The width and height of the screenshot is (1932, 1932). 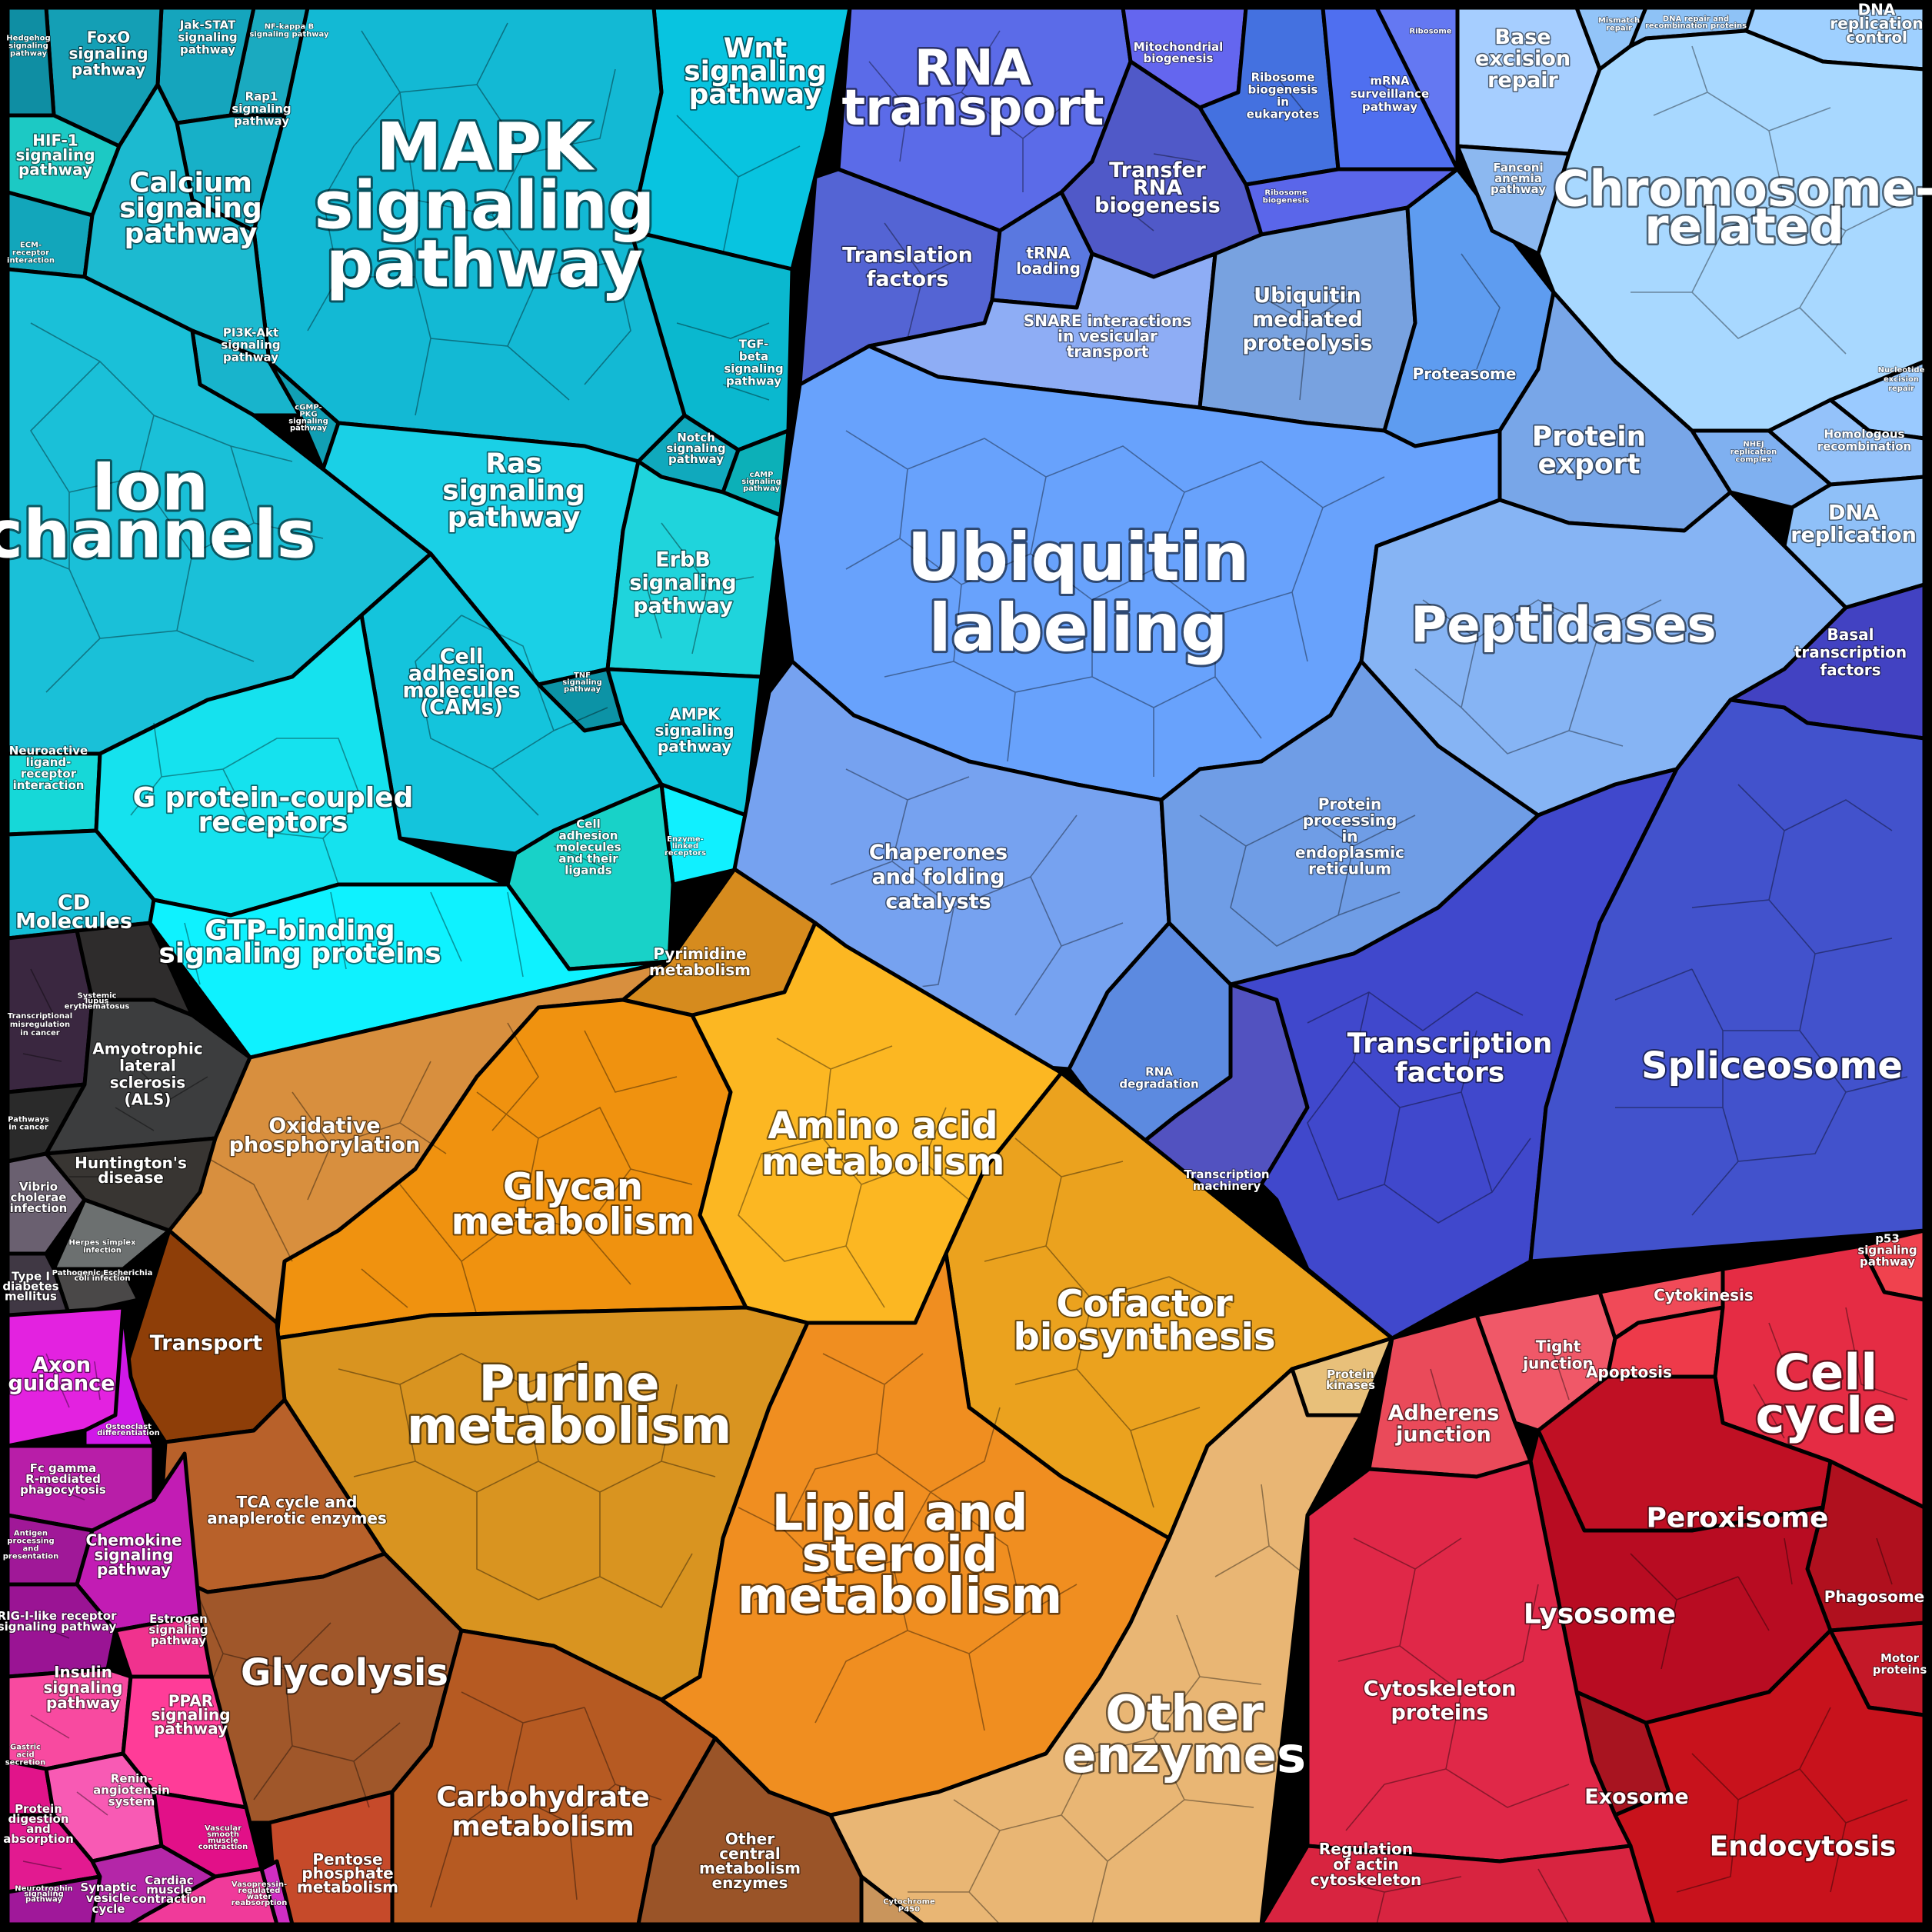 I want to click on synaptic-label-line: Synaptic, so click(x=108, y=1887).